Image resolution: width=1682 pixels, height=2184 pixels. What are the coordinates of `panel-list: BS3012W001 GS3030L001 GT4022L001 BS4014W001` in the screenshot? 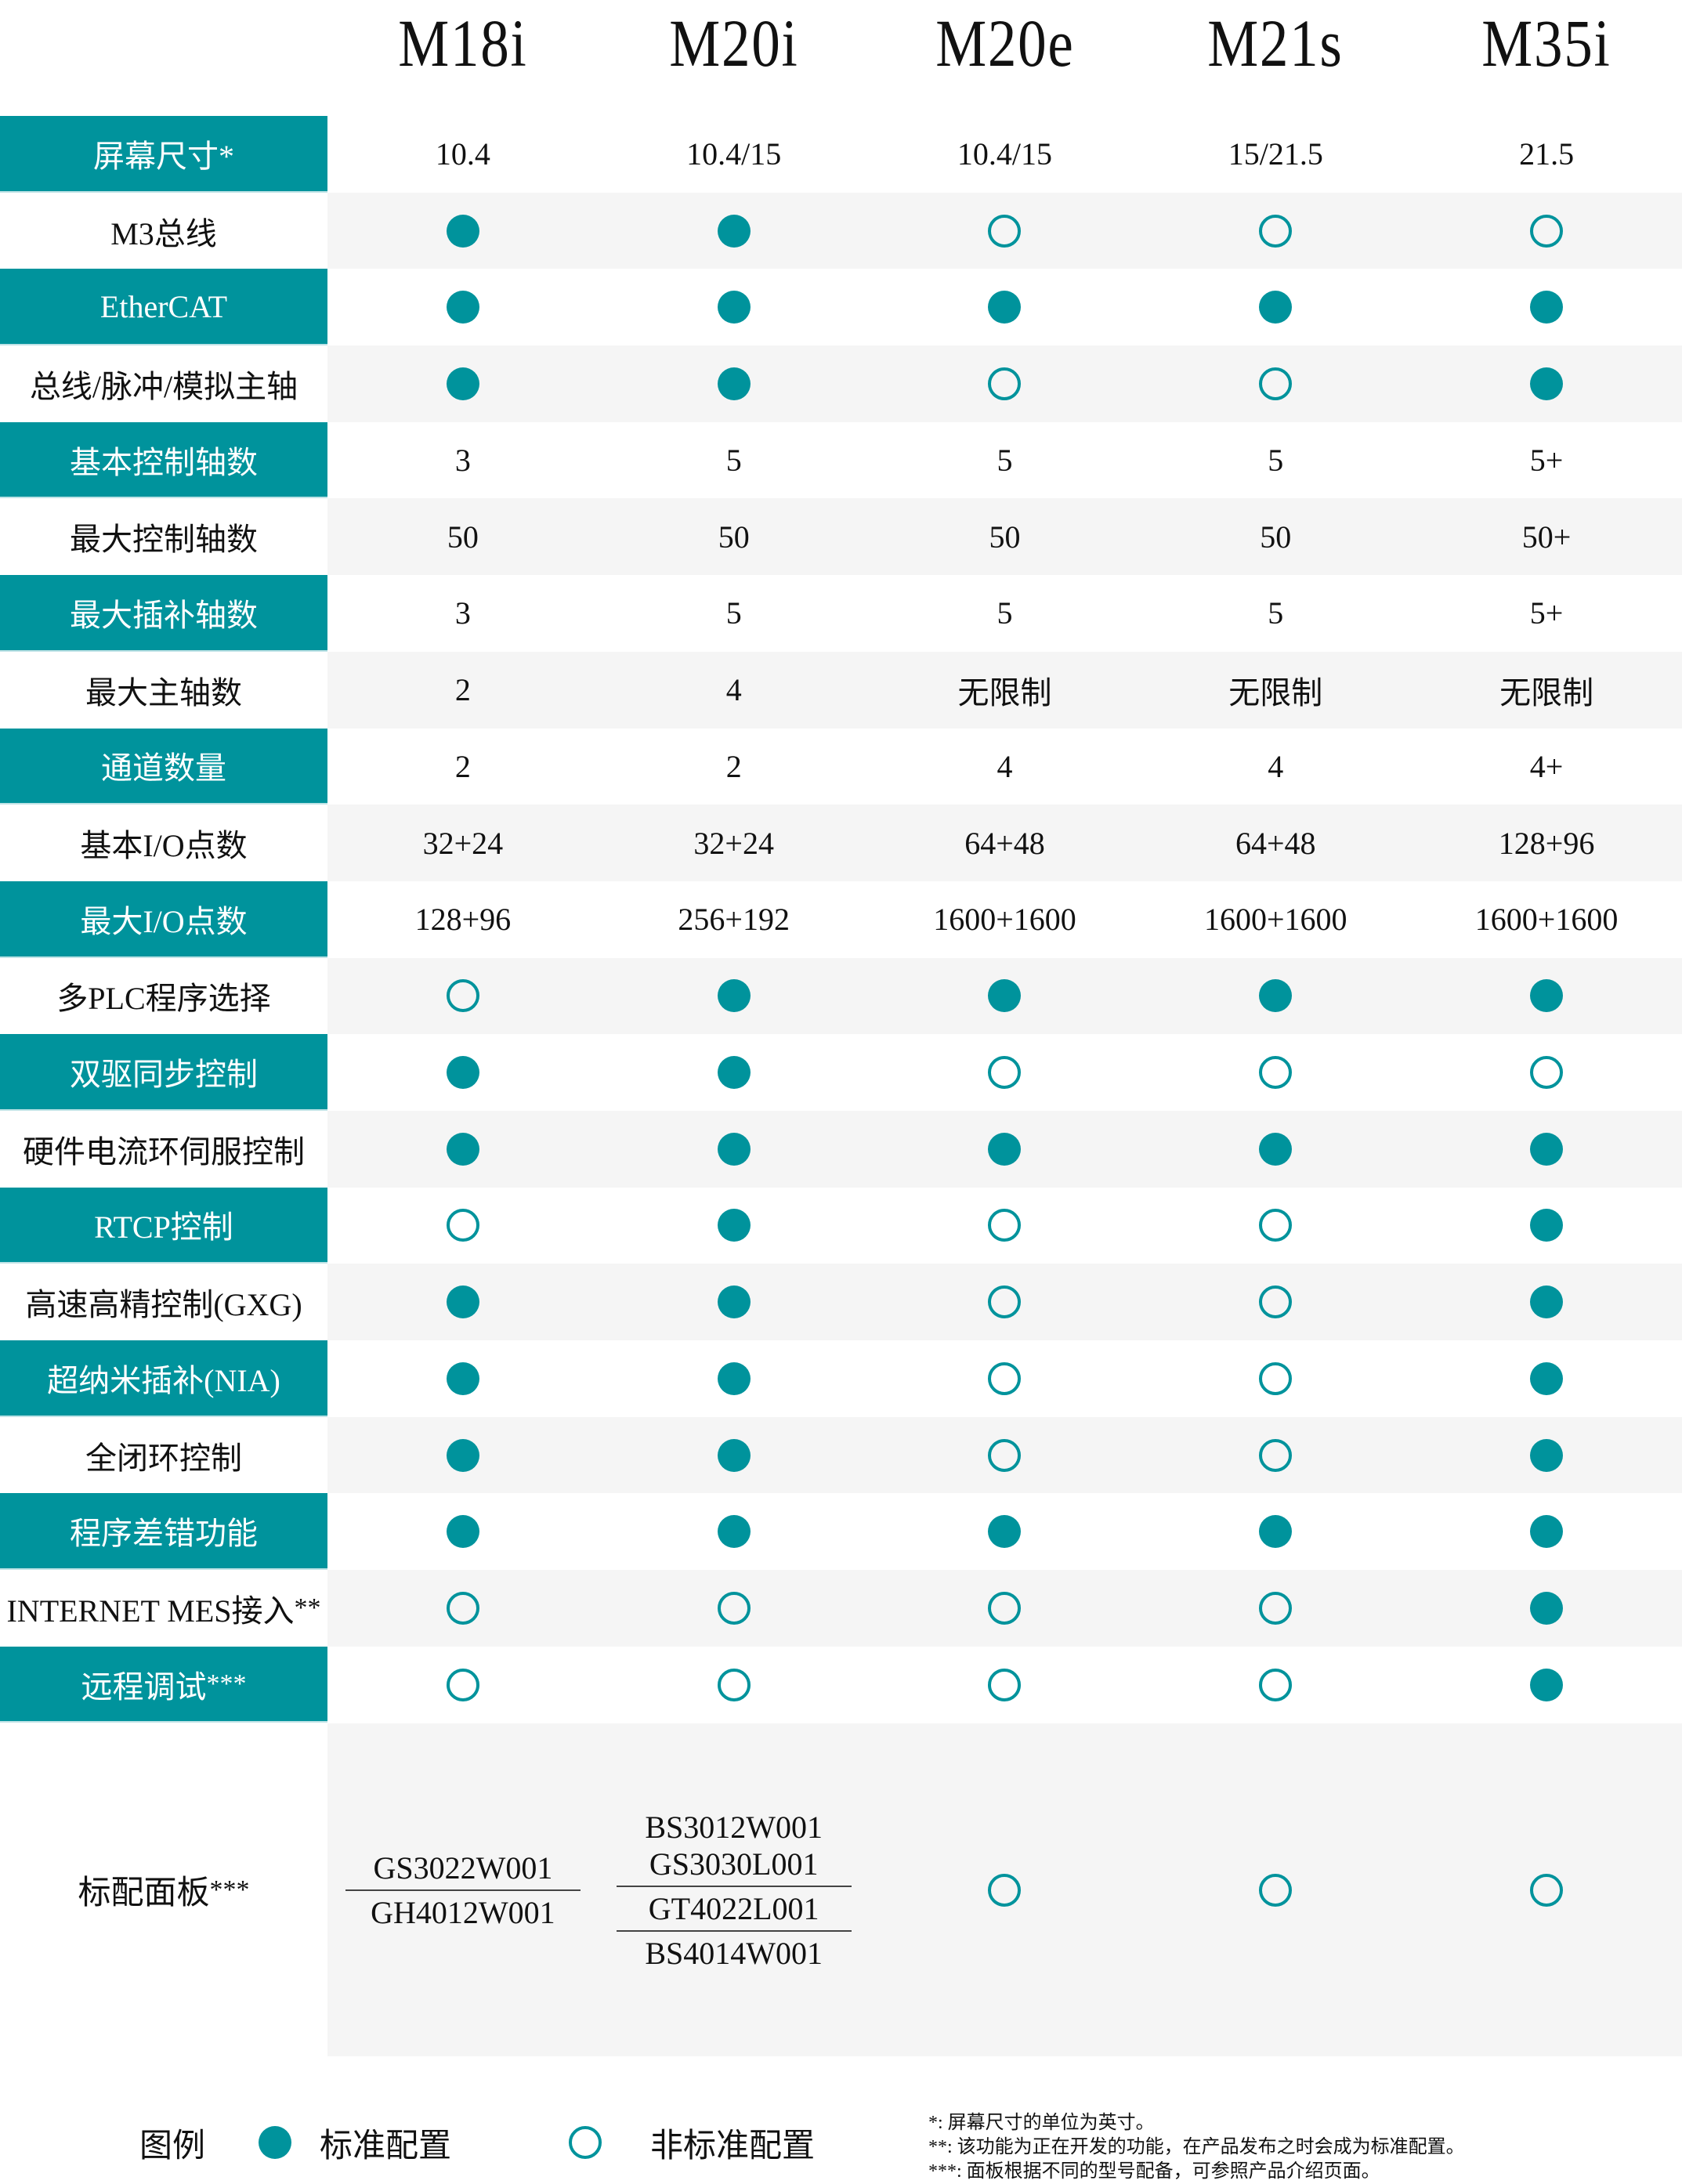 It's located at (734, 1890).